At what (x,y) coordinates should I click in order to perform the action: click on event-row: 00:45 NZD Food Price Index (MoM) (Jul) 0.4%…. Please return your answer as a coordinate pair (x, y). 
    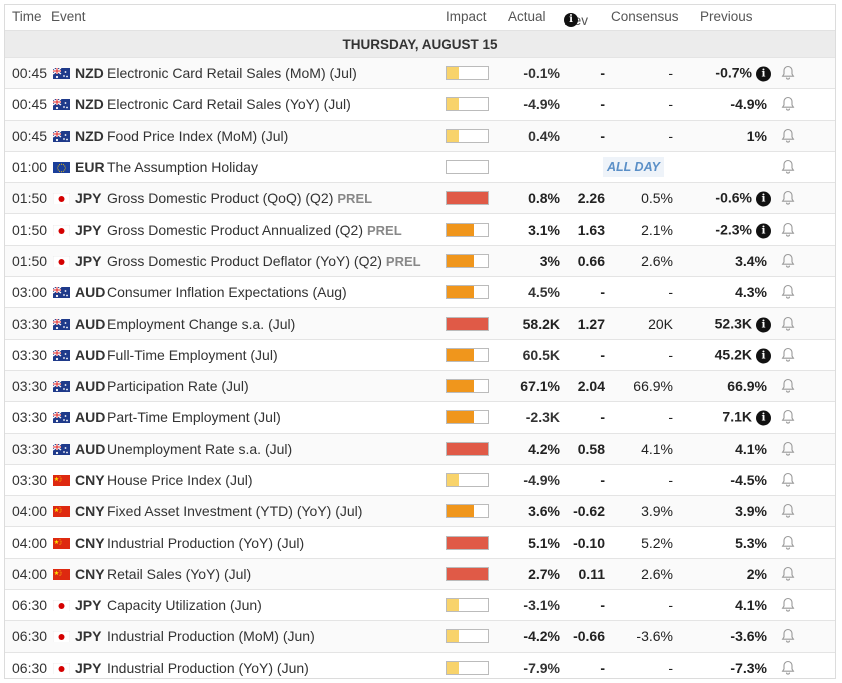
    Looking at the image, I should click on (420, 135).